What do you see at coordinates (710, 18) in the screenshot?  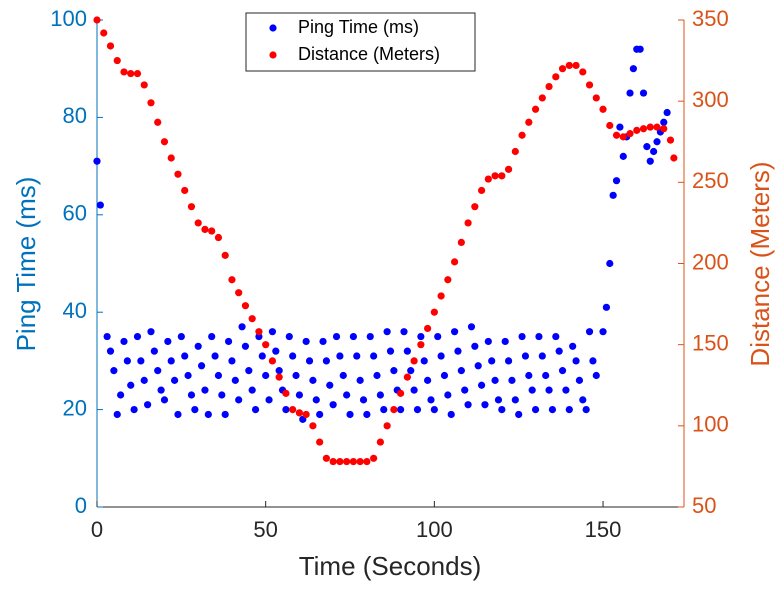 I see `y2-tick-label: 350` at bounding box center [710, 18].